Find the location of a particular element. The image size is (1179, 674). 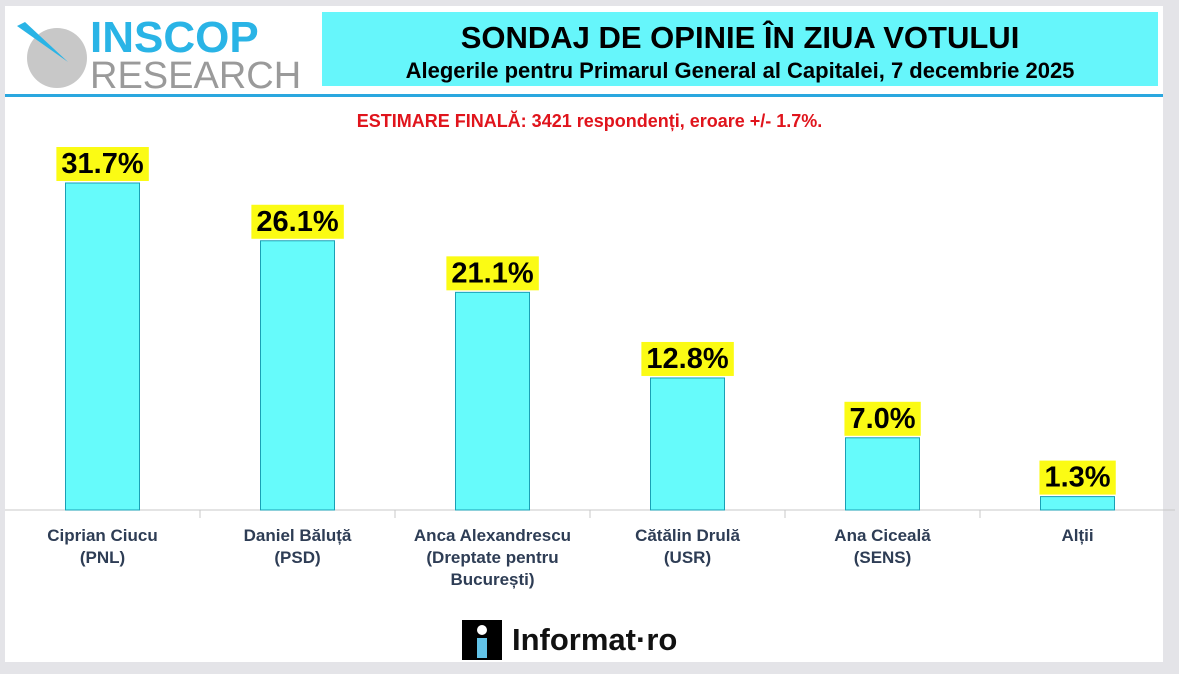

category-label: Anca Alexandrescu is located at coordinates (492, 535).